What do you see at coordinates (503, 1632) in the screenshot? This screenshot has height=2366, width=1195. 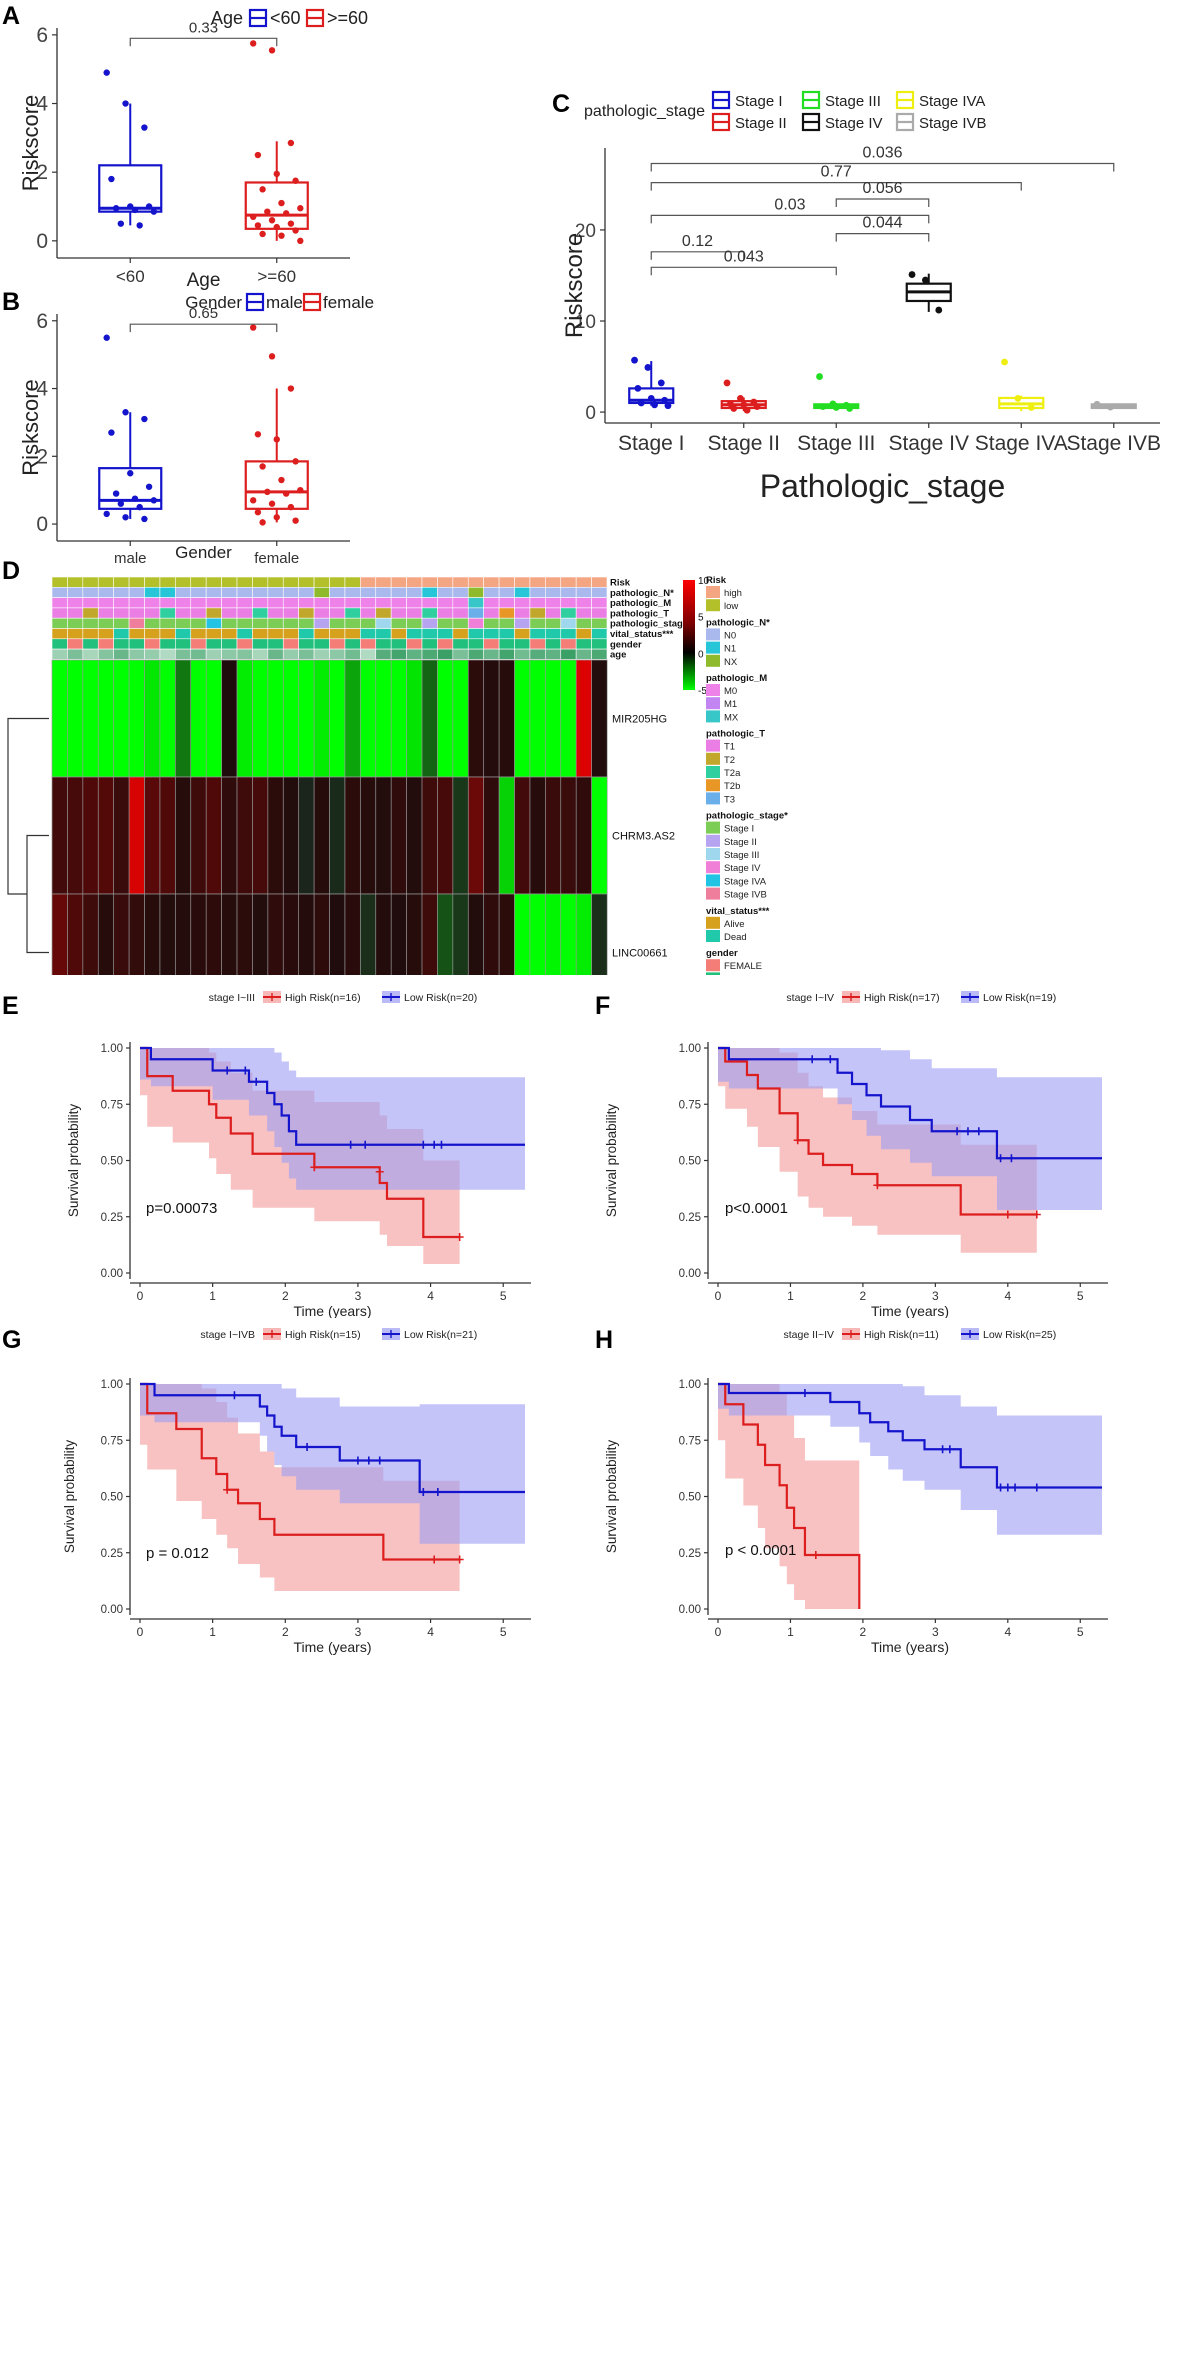 I see `x-tick-label: 5` at bounding box center [503, 1632].